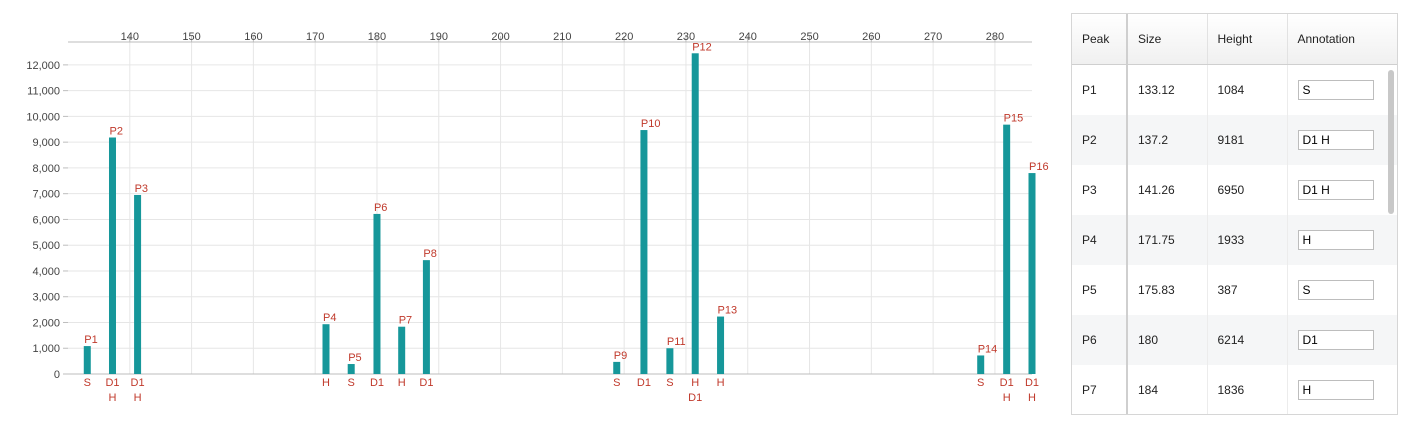 The image size is (1409, 425). Describe the element at coordinates (1247, 39) in the screenshot. I see `header-height: Height` at that location.